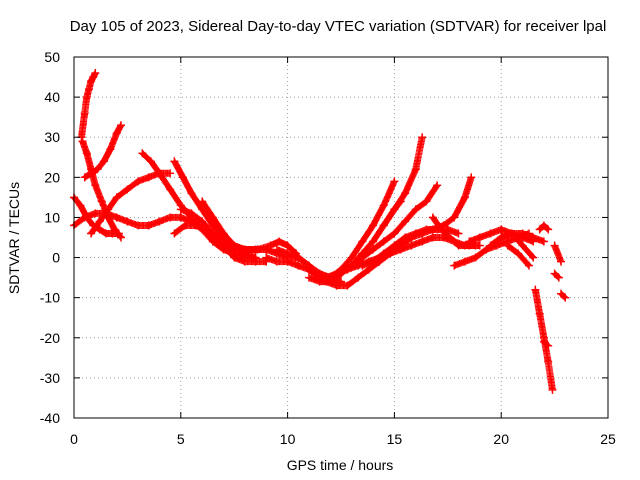 The width and height of the screenshot is (640, 480). Describe the element at coordinates (50, 378) in the screenshot. I see `y-tick-label: -30` at that location.